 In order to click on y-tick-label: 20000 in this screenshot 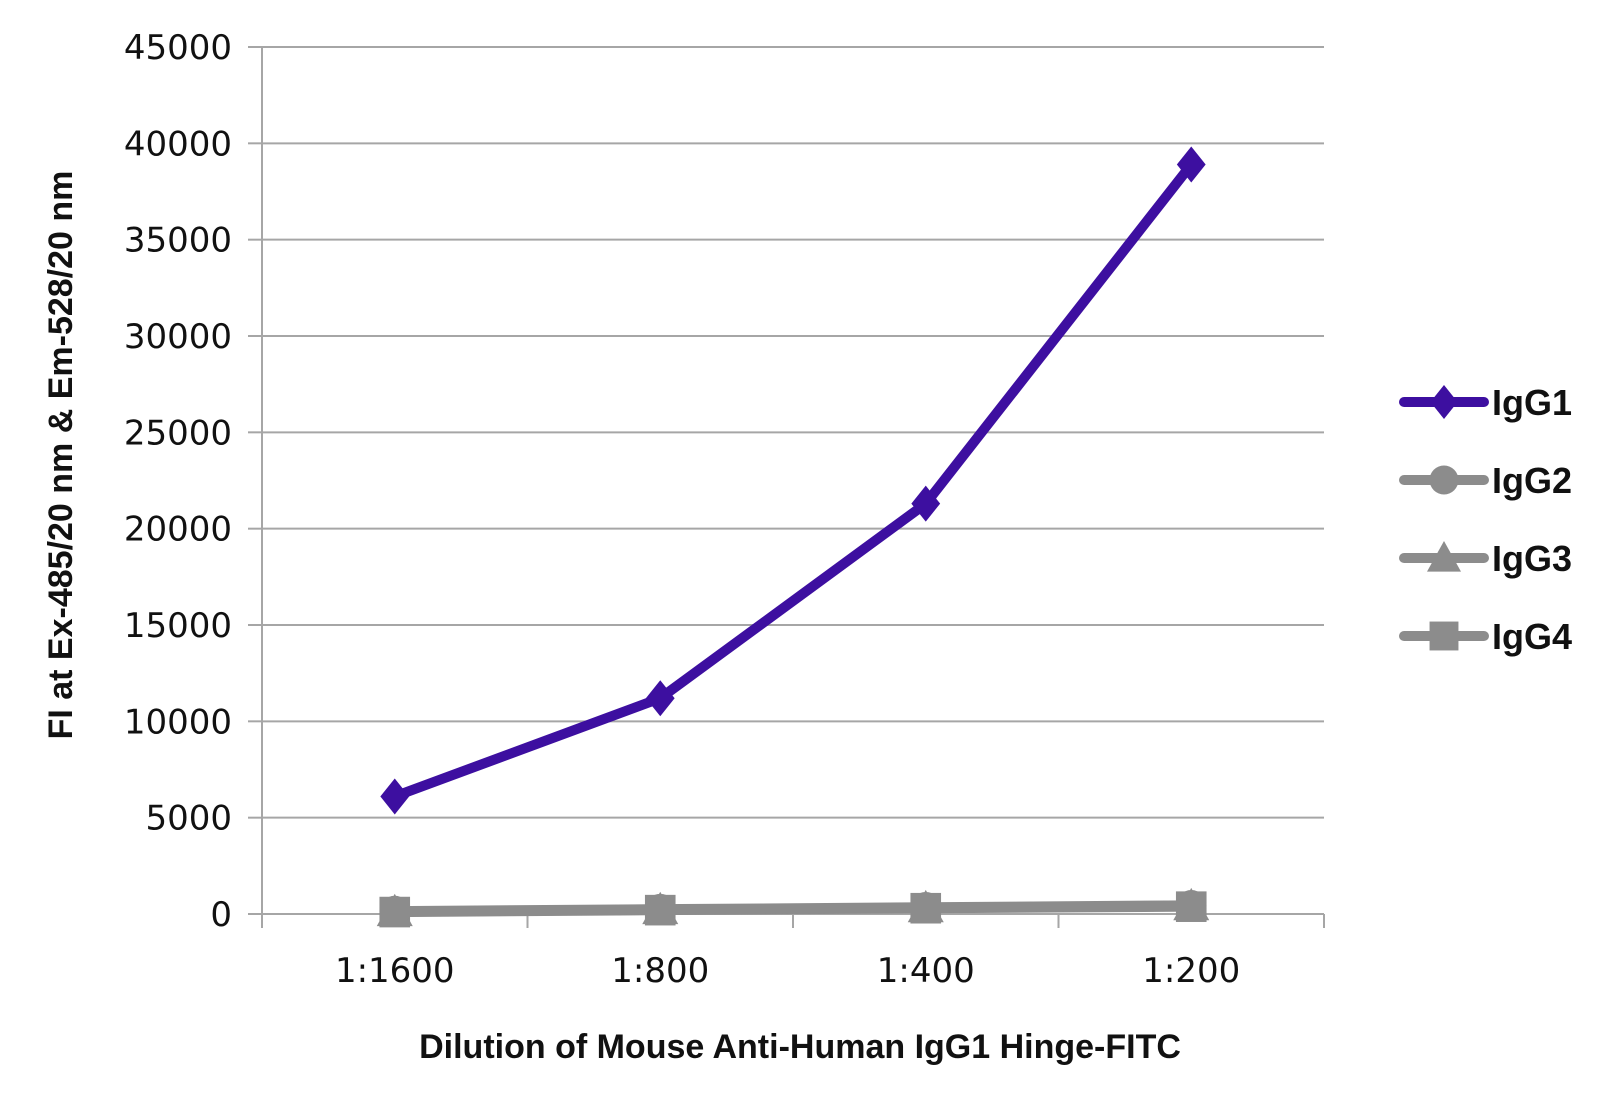, I will do `click(178, 530)`.